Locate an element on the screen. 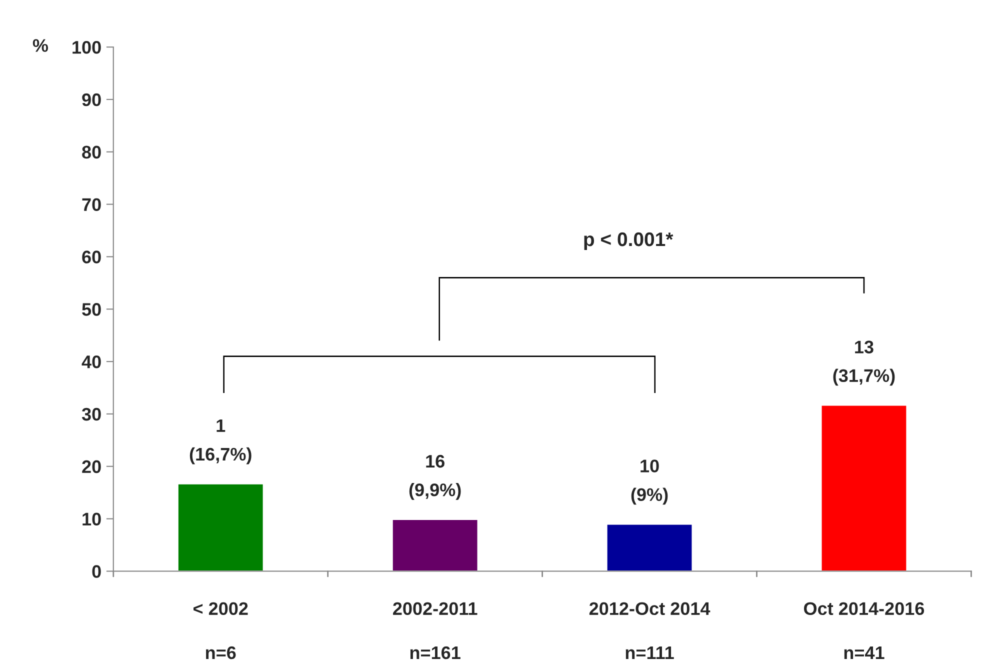  y-tick-label: 40 is located at coordinates (91, 361).